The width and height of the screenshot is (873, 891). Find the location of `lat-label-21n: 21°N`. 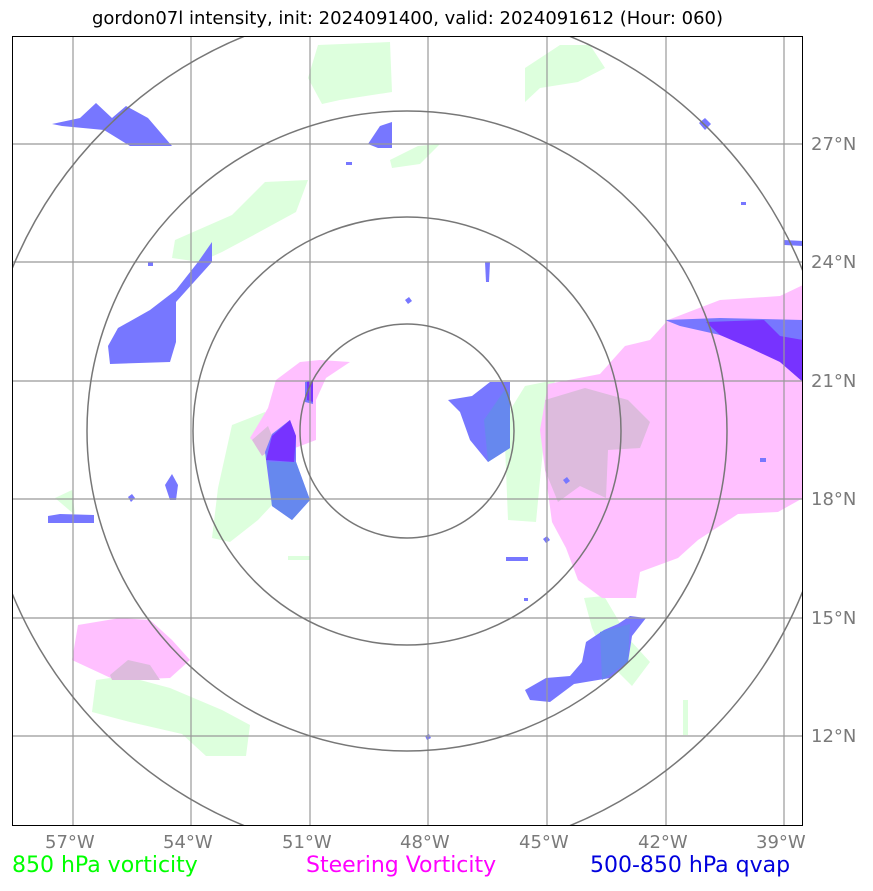

lat-label-21n: 21°N is located at coordinates (834, 381).